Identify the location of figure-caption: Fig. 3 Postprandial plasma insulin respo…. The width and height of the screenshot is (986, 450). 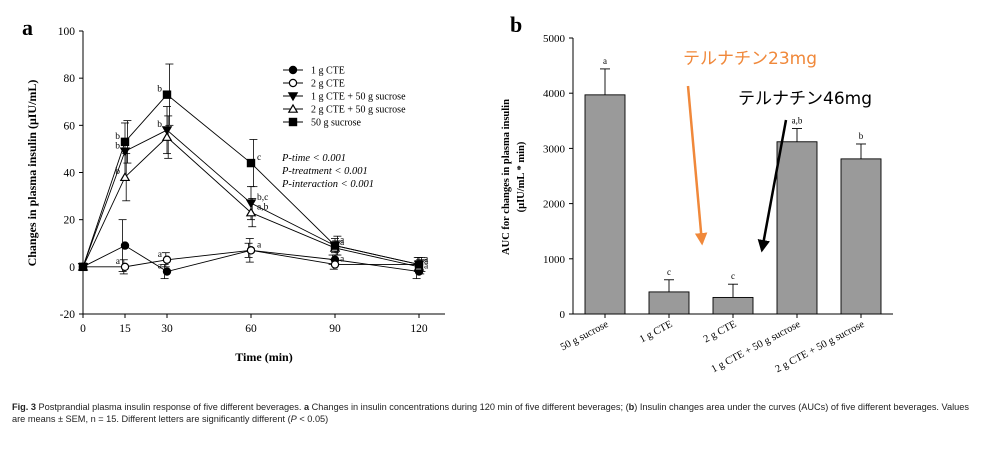
(493, 413).